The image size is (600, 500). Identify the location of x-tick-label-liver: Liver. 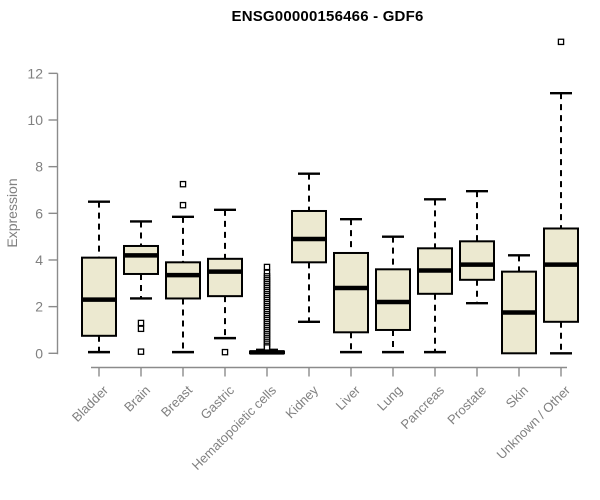
(348, 397).